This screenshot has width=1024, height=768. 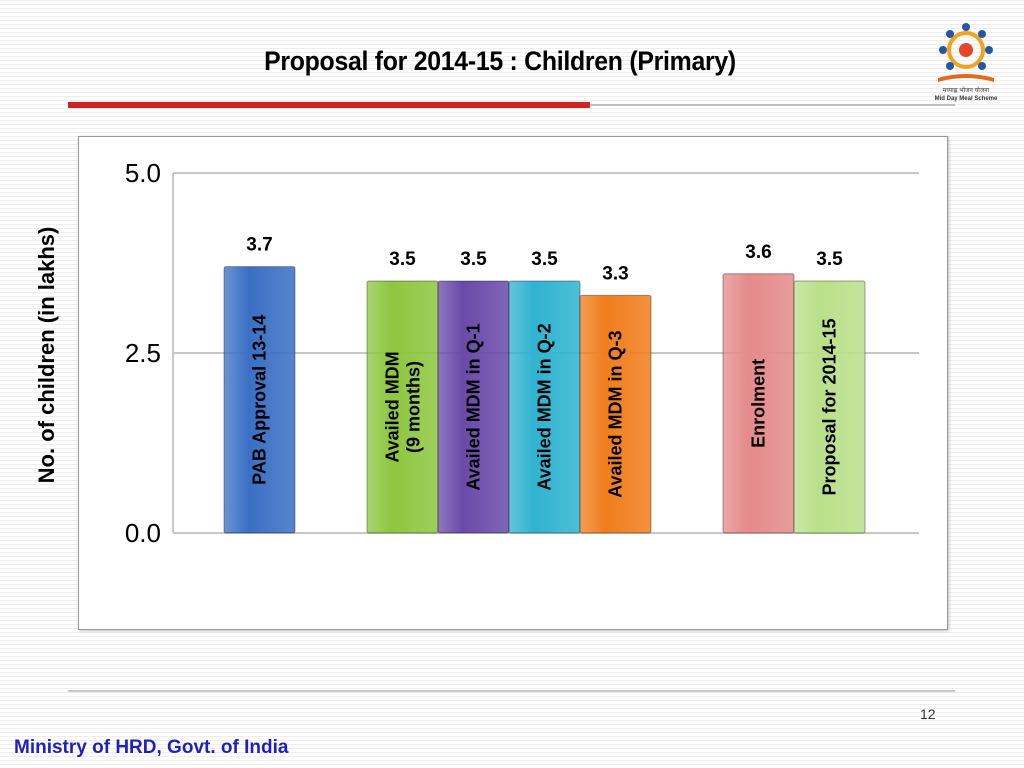 I want to click on logo-english-text: Mid Day Meal Scheme, so click(x=966, y=99).